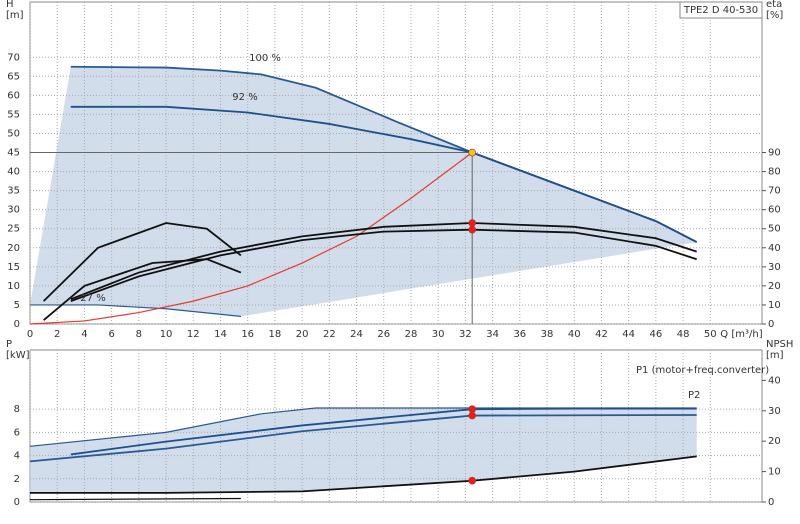  Describe the element at coordinates (13, 286) in the screenshot. I see `y-tick-label: 10` at that location.